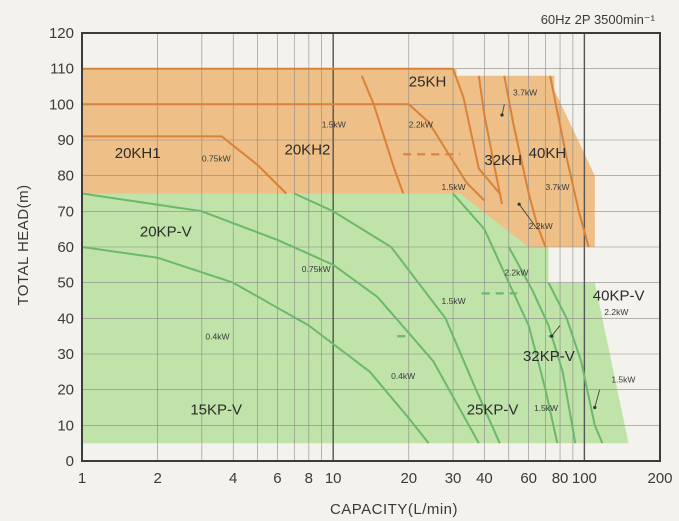 The width and height of the screenshot is (679, 521). I want to click on y-tick-label: 70, so click(65, 211).